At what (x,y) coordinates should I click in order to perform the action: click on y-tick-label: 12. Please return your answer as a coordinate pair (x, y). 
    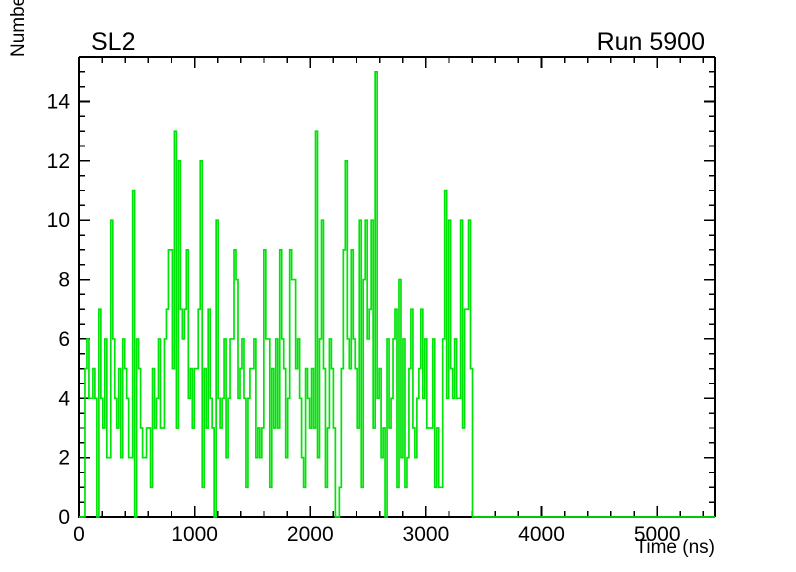
    Looking at the image, I should click on (58, 161).